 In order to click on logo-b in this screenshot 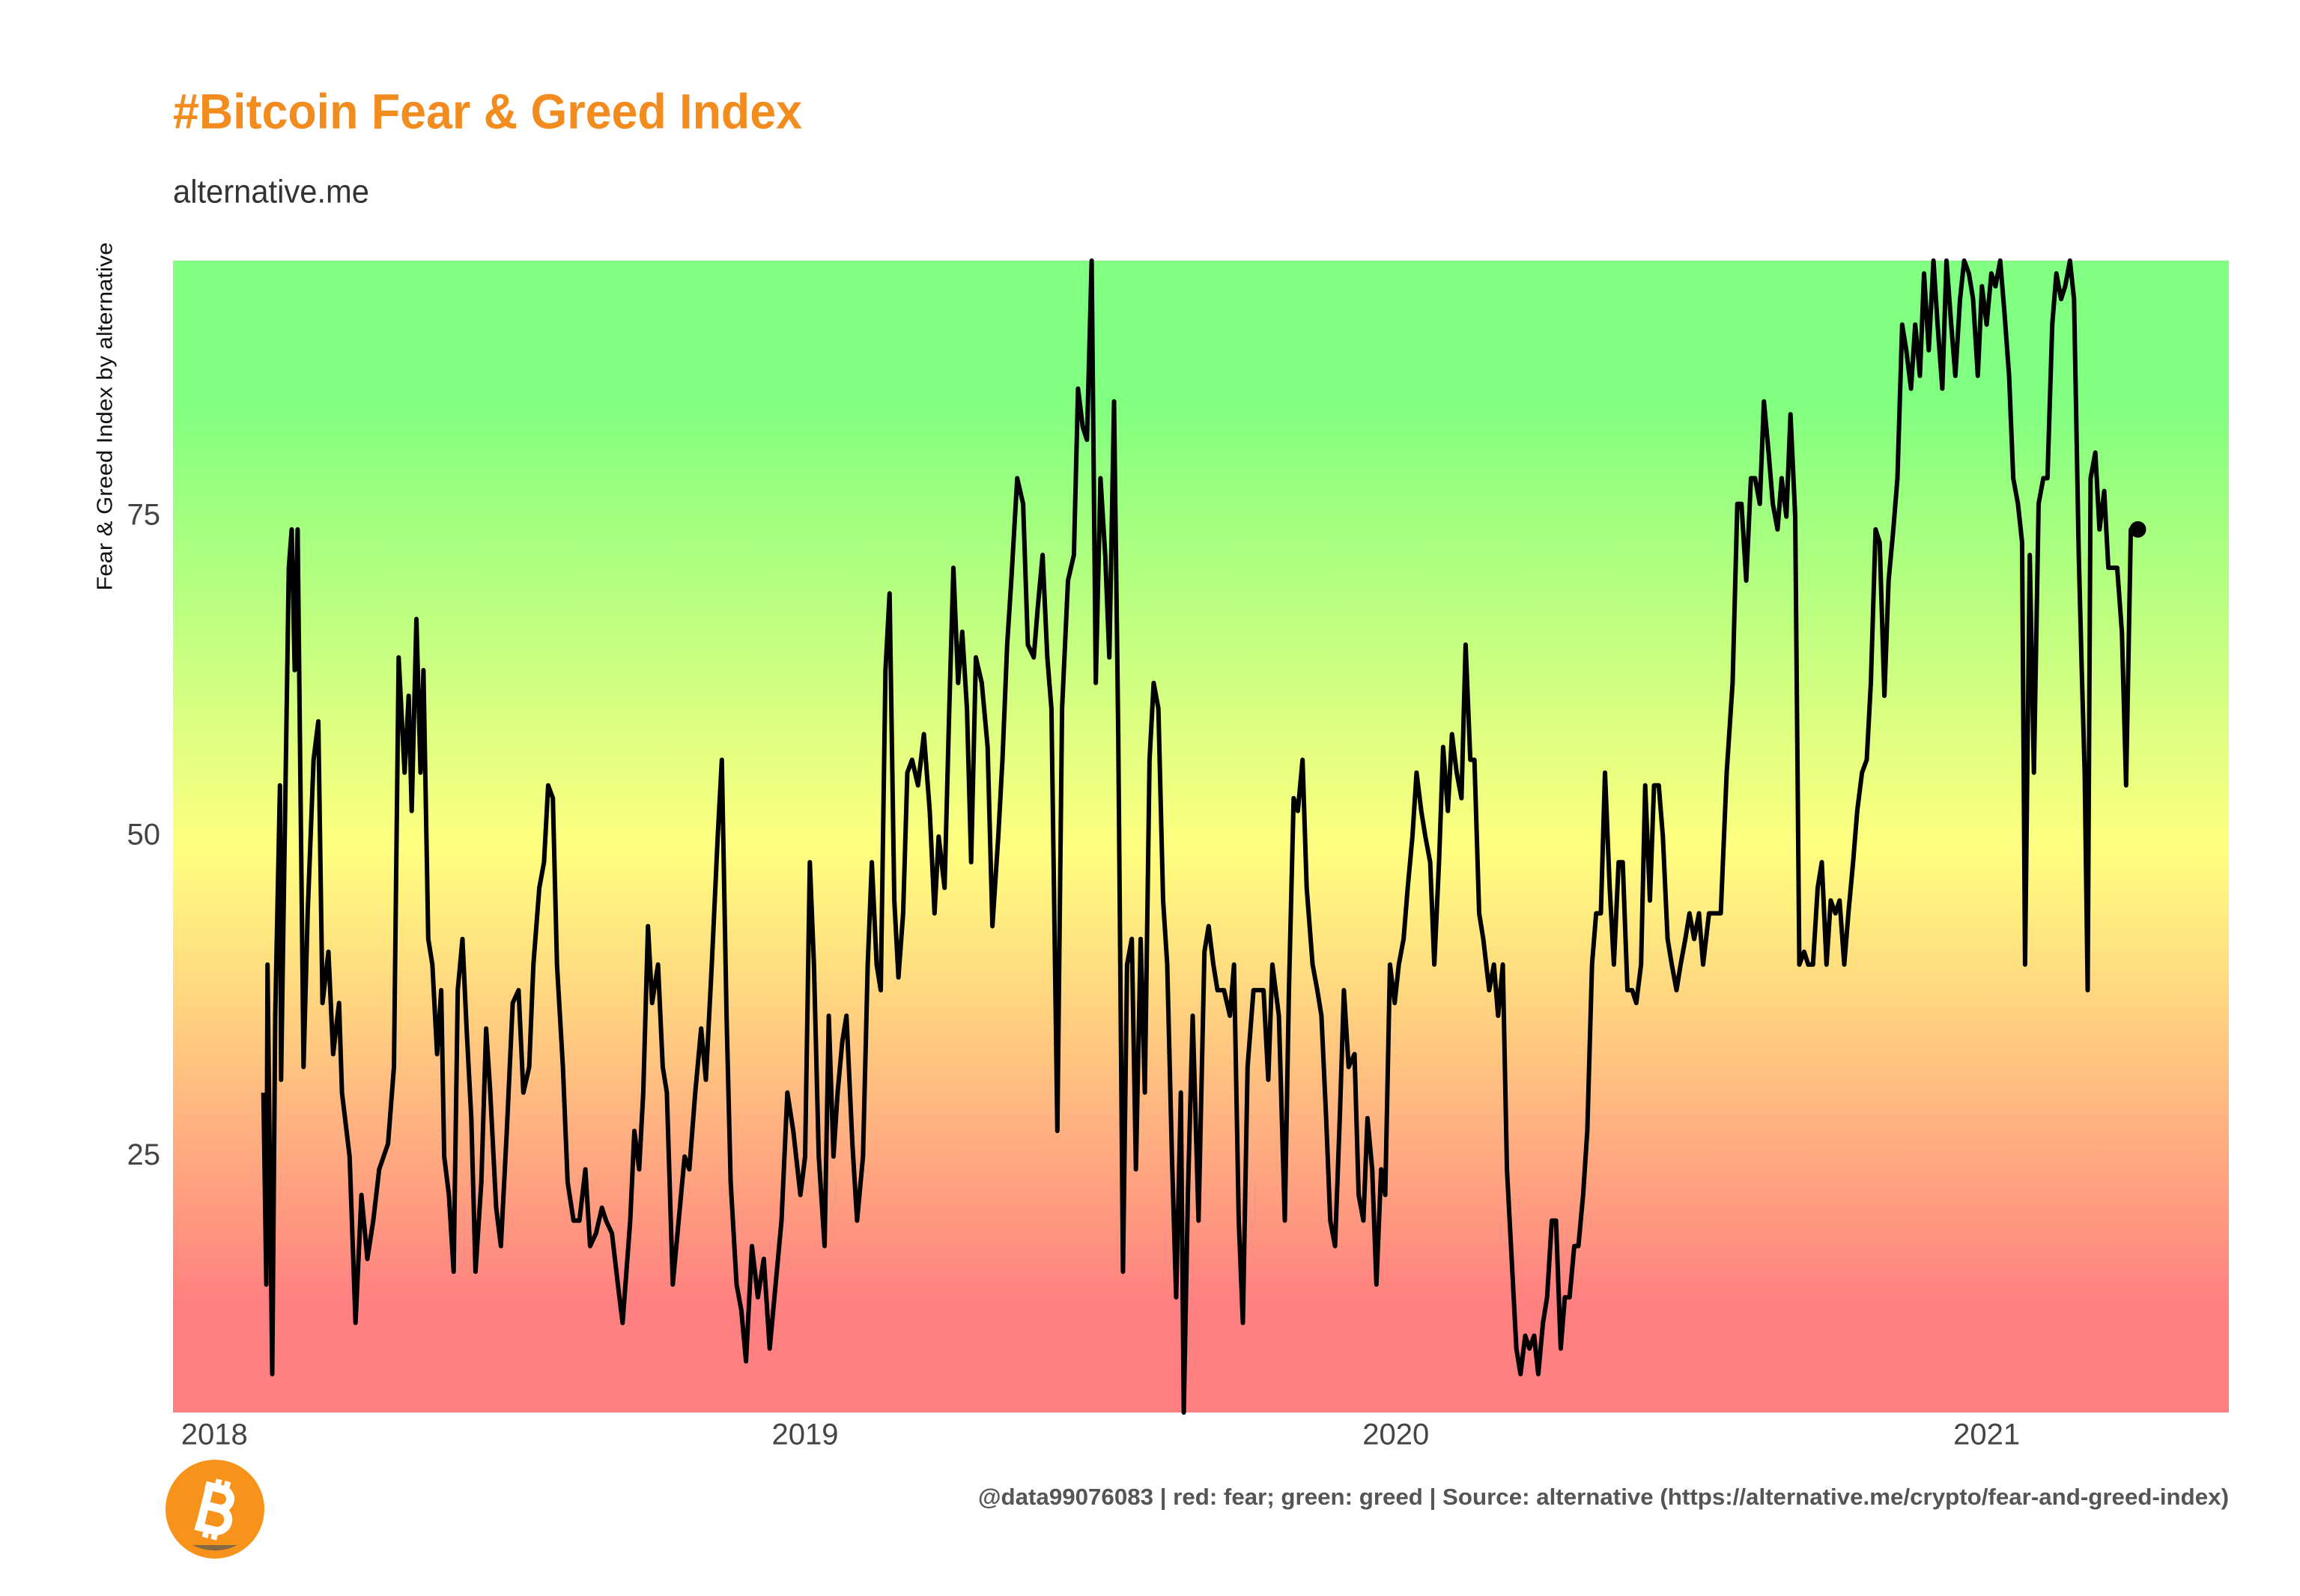, I will do `click(214, 1510)`.